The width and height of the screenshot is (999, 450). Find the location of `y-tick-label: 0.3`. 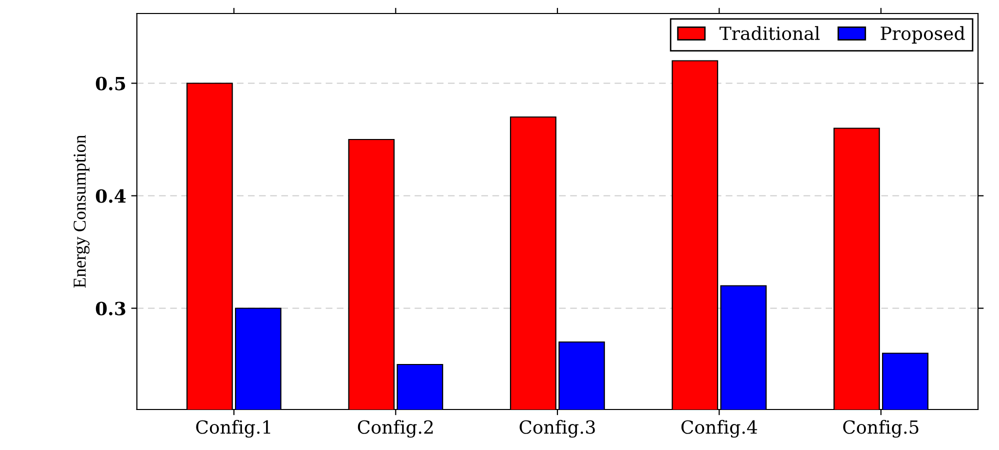

y-tick-label: 0.3 is located at coordinates (111, 309).